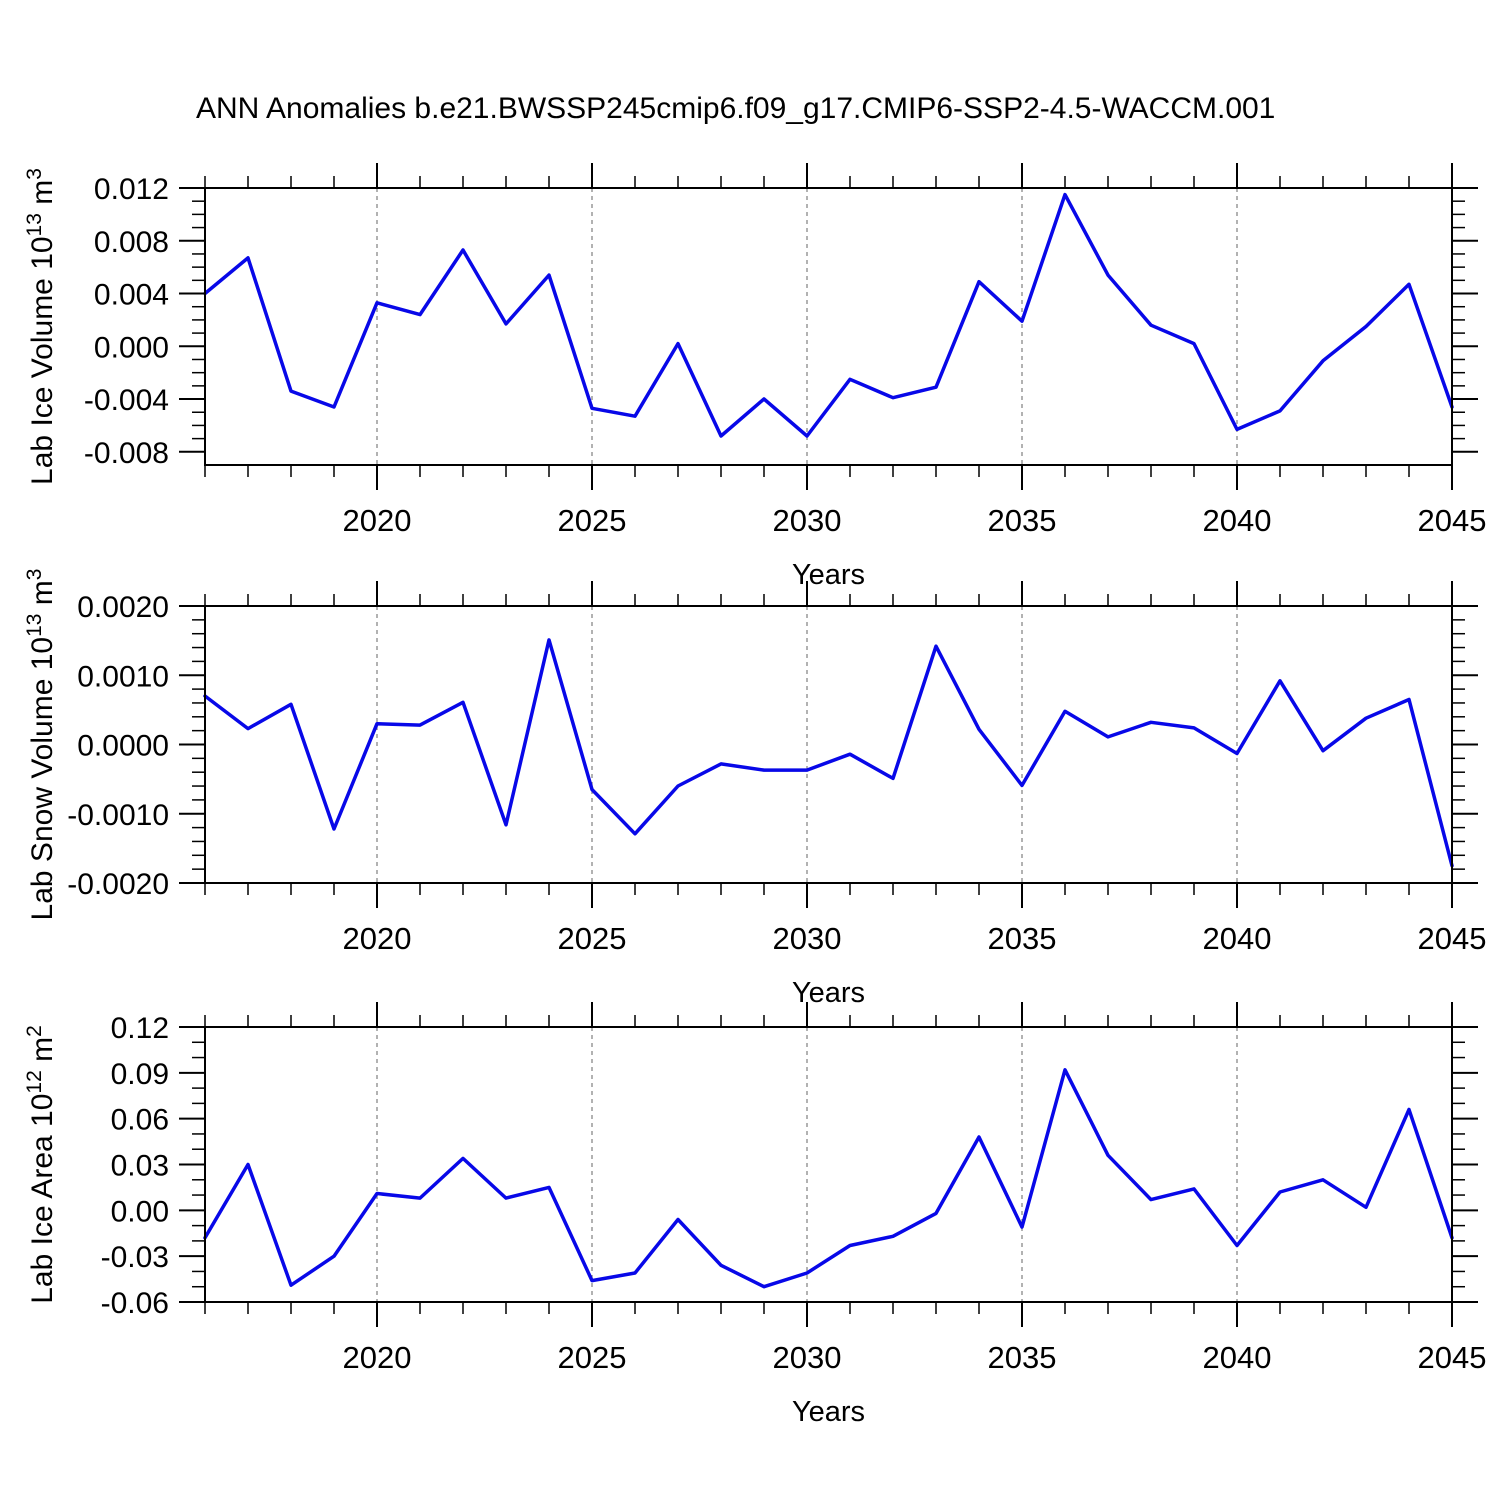  What do you see at coordinates (131, 295) in the screenshot?
I see `y-tick-label: 0.004` at bounding box center [131, 295].